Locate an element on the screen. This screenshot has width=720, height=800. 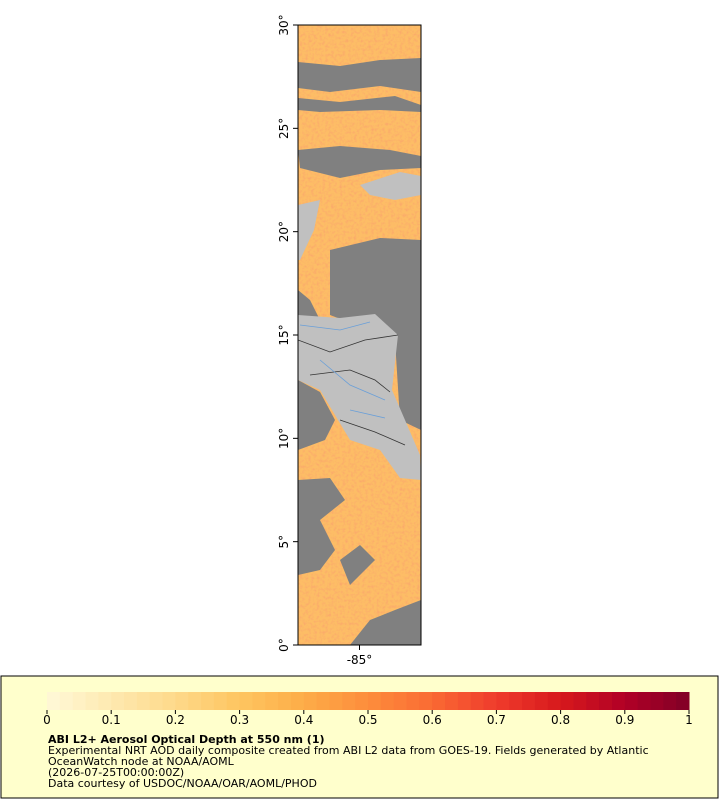
map-area is located at coordinates (359, 335).